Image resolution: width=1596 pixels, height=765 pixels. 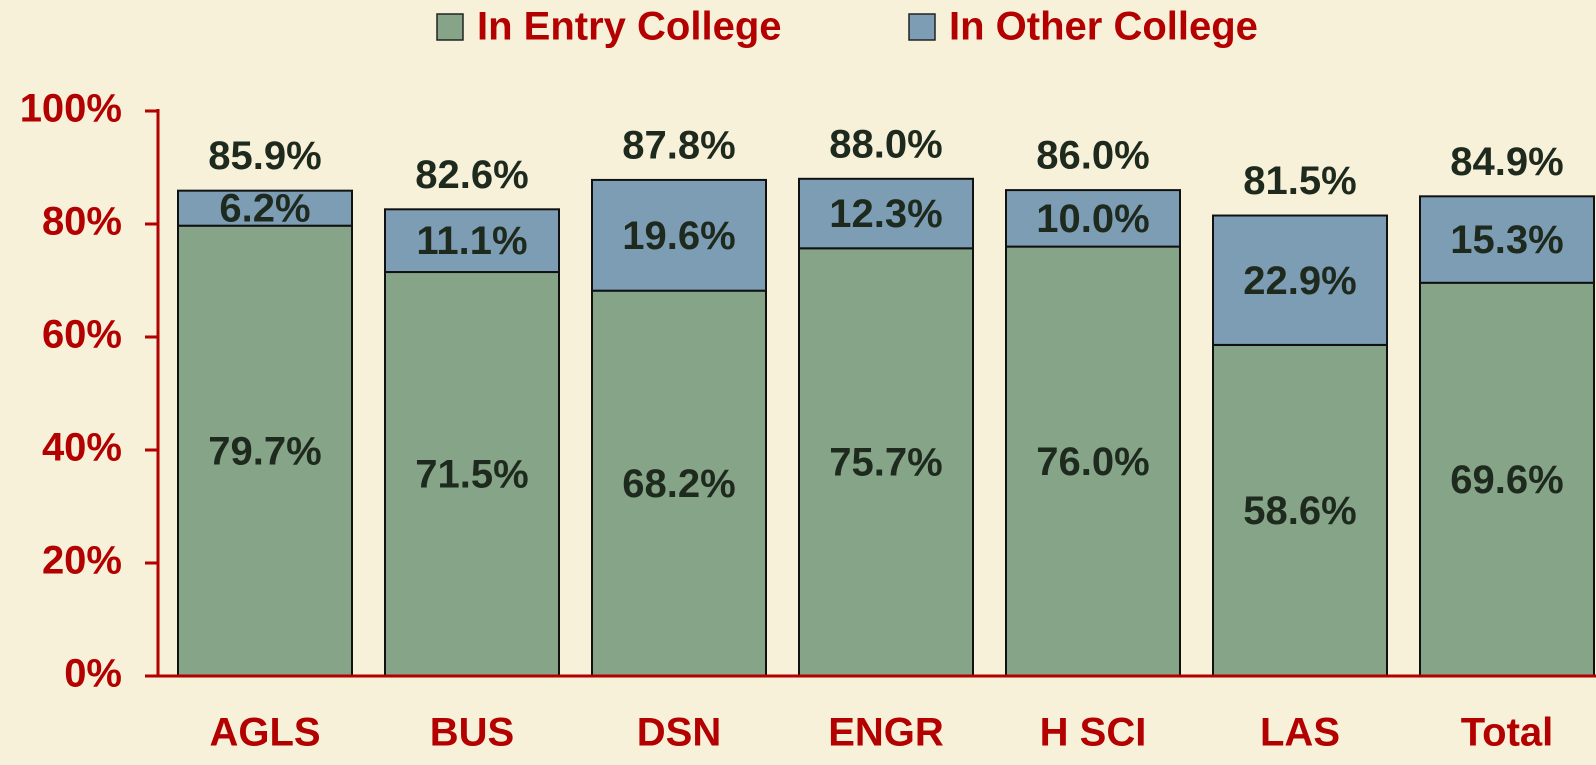 What do you see at coordinates (1092, 462) in the screenshot?
I see `value-label: 76.0%` at bounding box center [1092, 462].